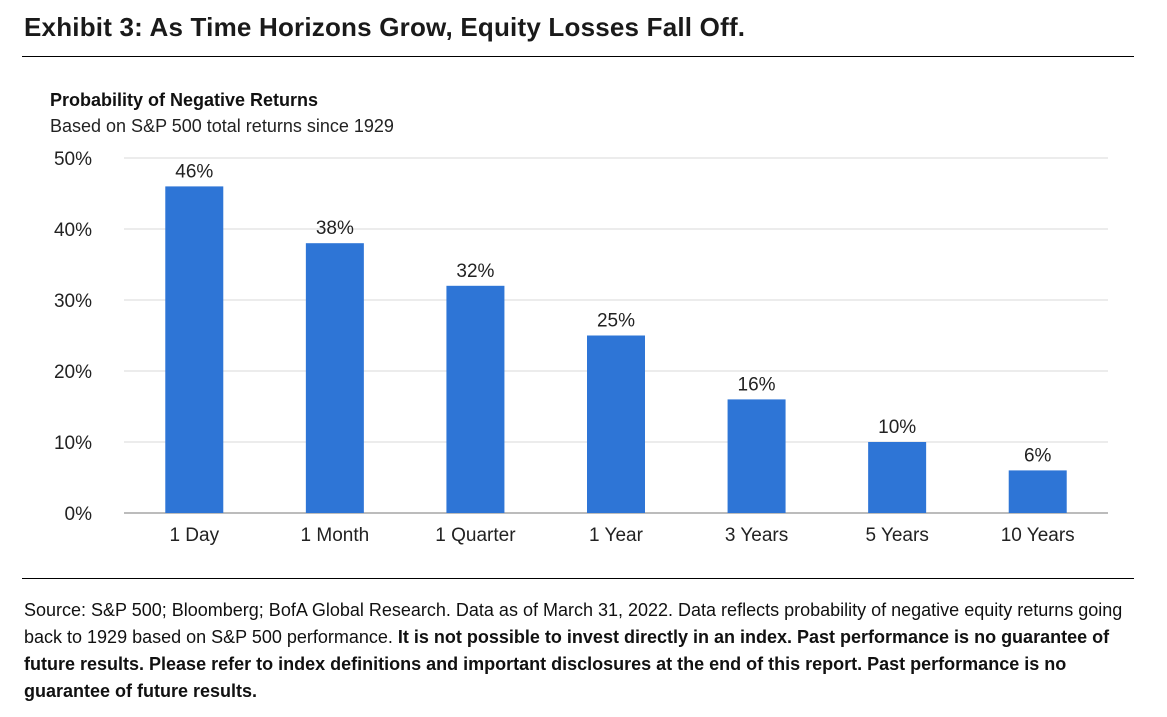  What do you see at coordinates (194, 535) in the screenshot?
I see `x-tick-label: 1 Day` at bounding box center [194, 535].